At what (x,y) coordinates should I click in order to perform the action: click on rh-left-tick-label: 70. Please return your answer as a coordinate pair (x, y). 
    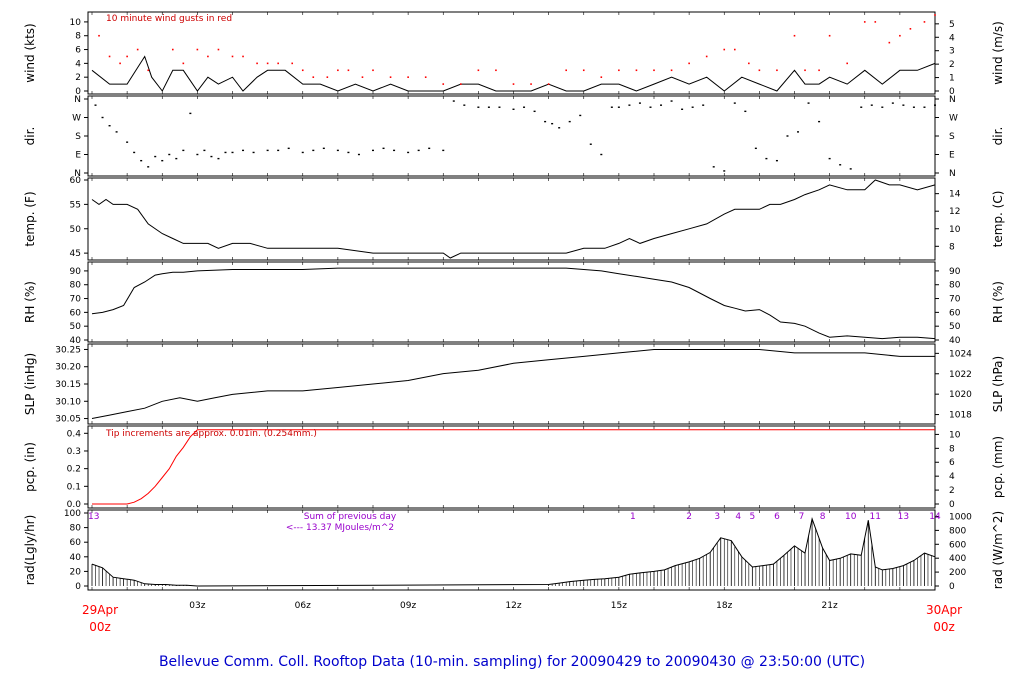
    Looking at the image, I should click on (76, 300).